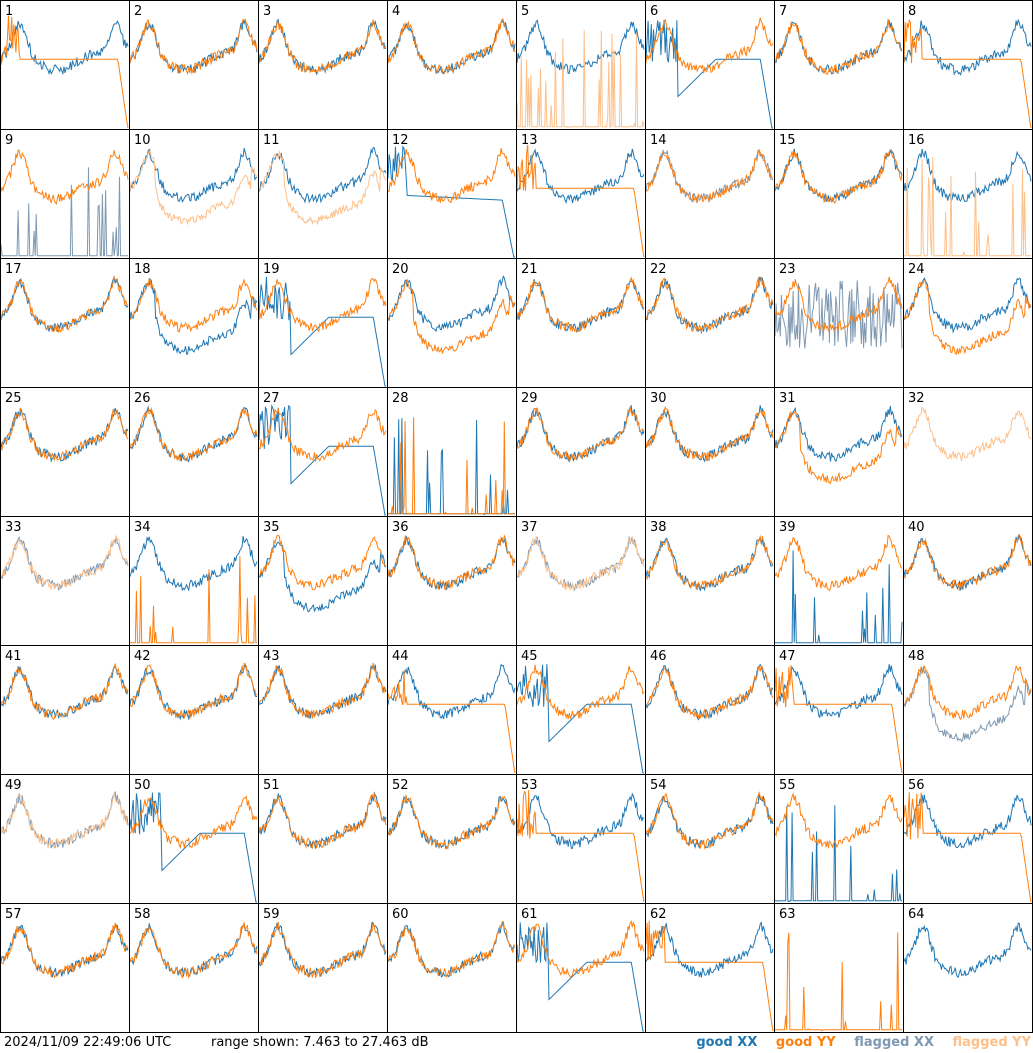  What do you see at coordinates (65, 65) in the screenshot?
I see `panel-1: 1` at bounding box center [65, 65].